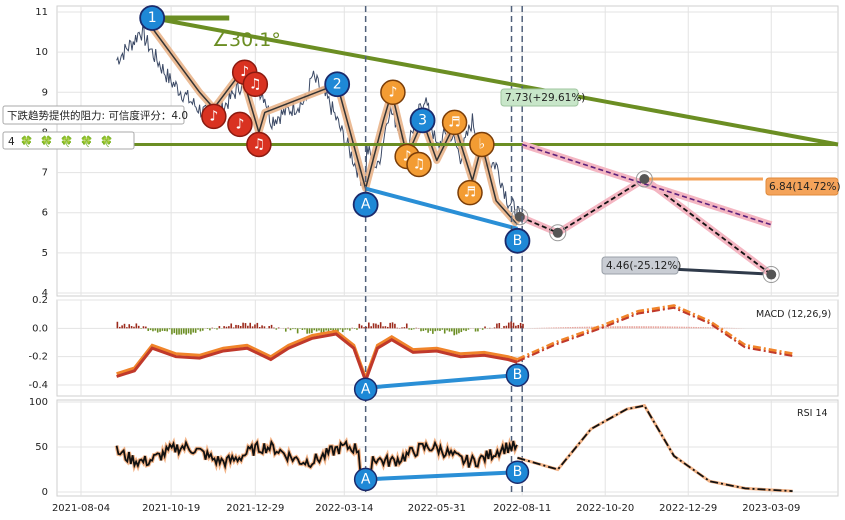 The height and width of the screenshot is (520, 845). Describe the element at coordinates (46, 141) in the screenshot. I see `indicator-value-2: 🍀` at that location.